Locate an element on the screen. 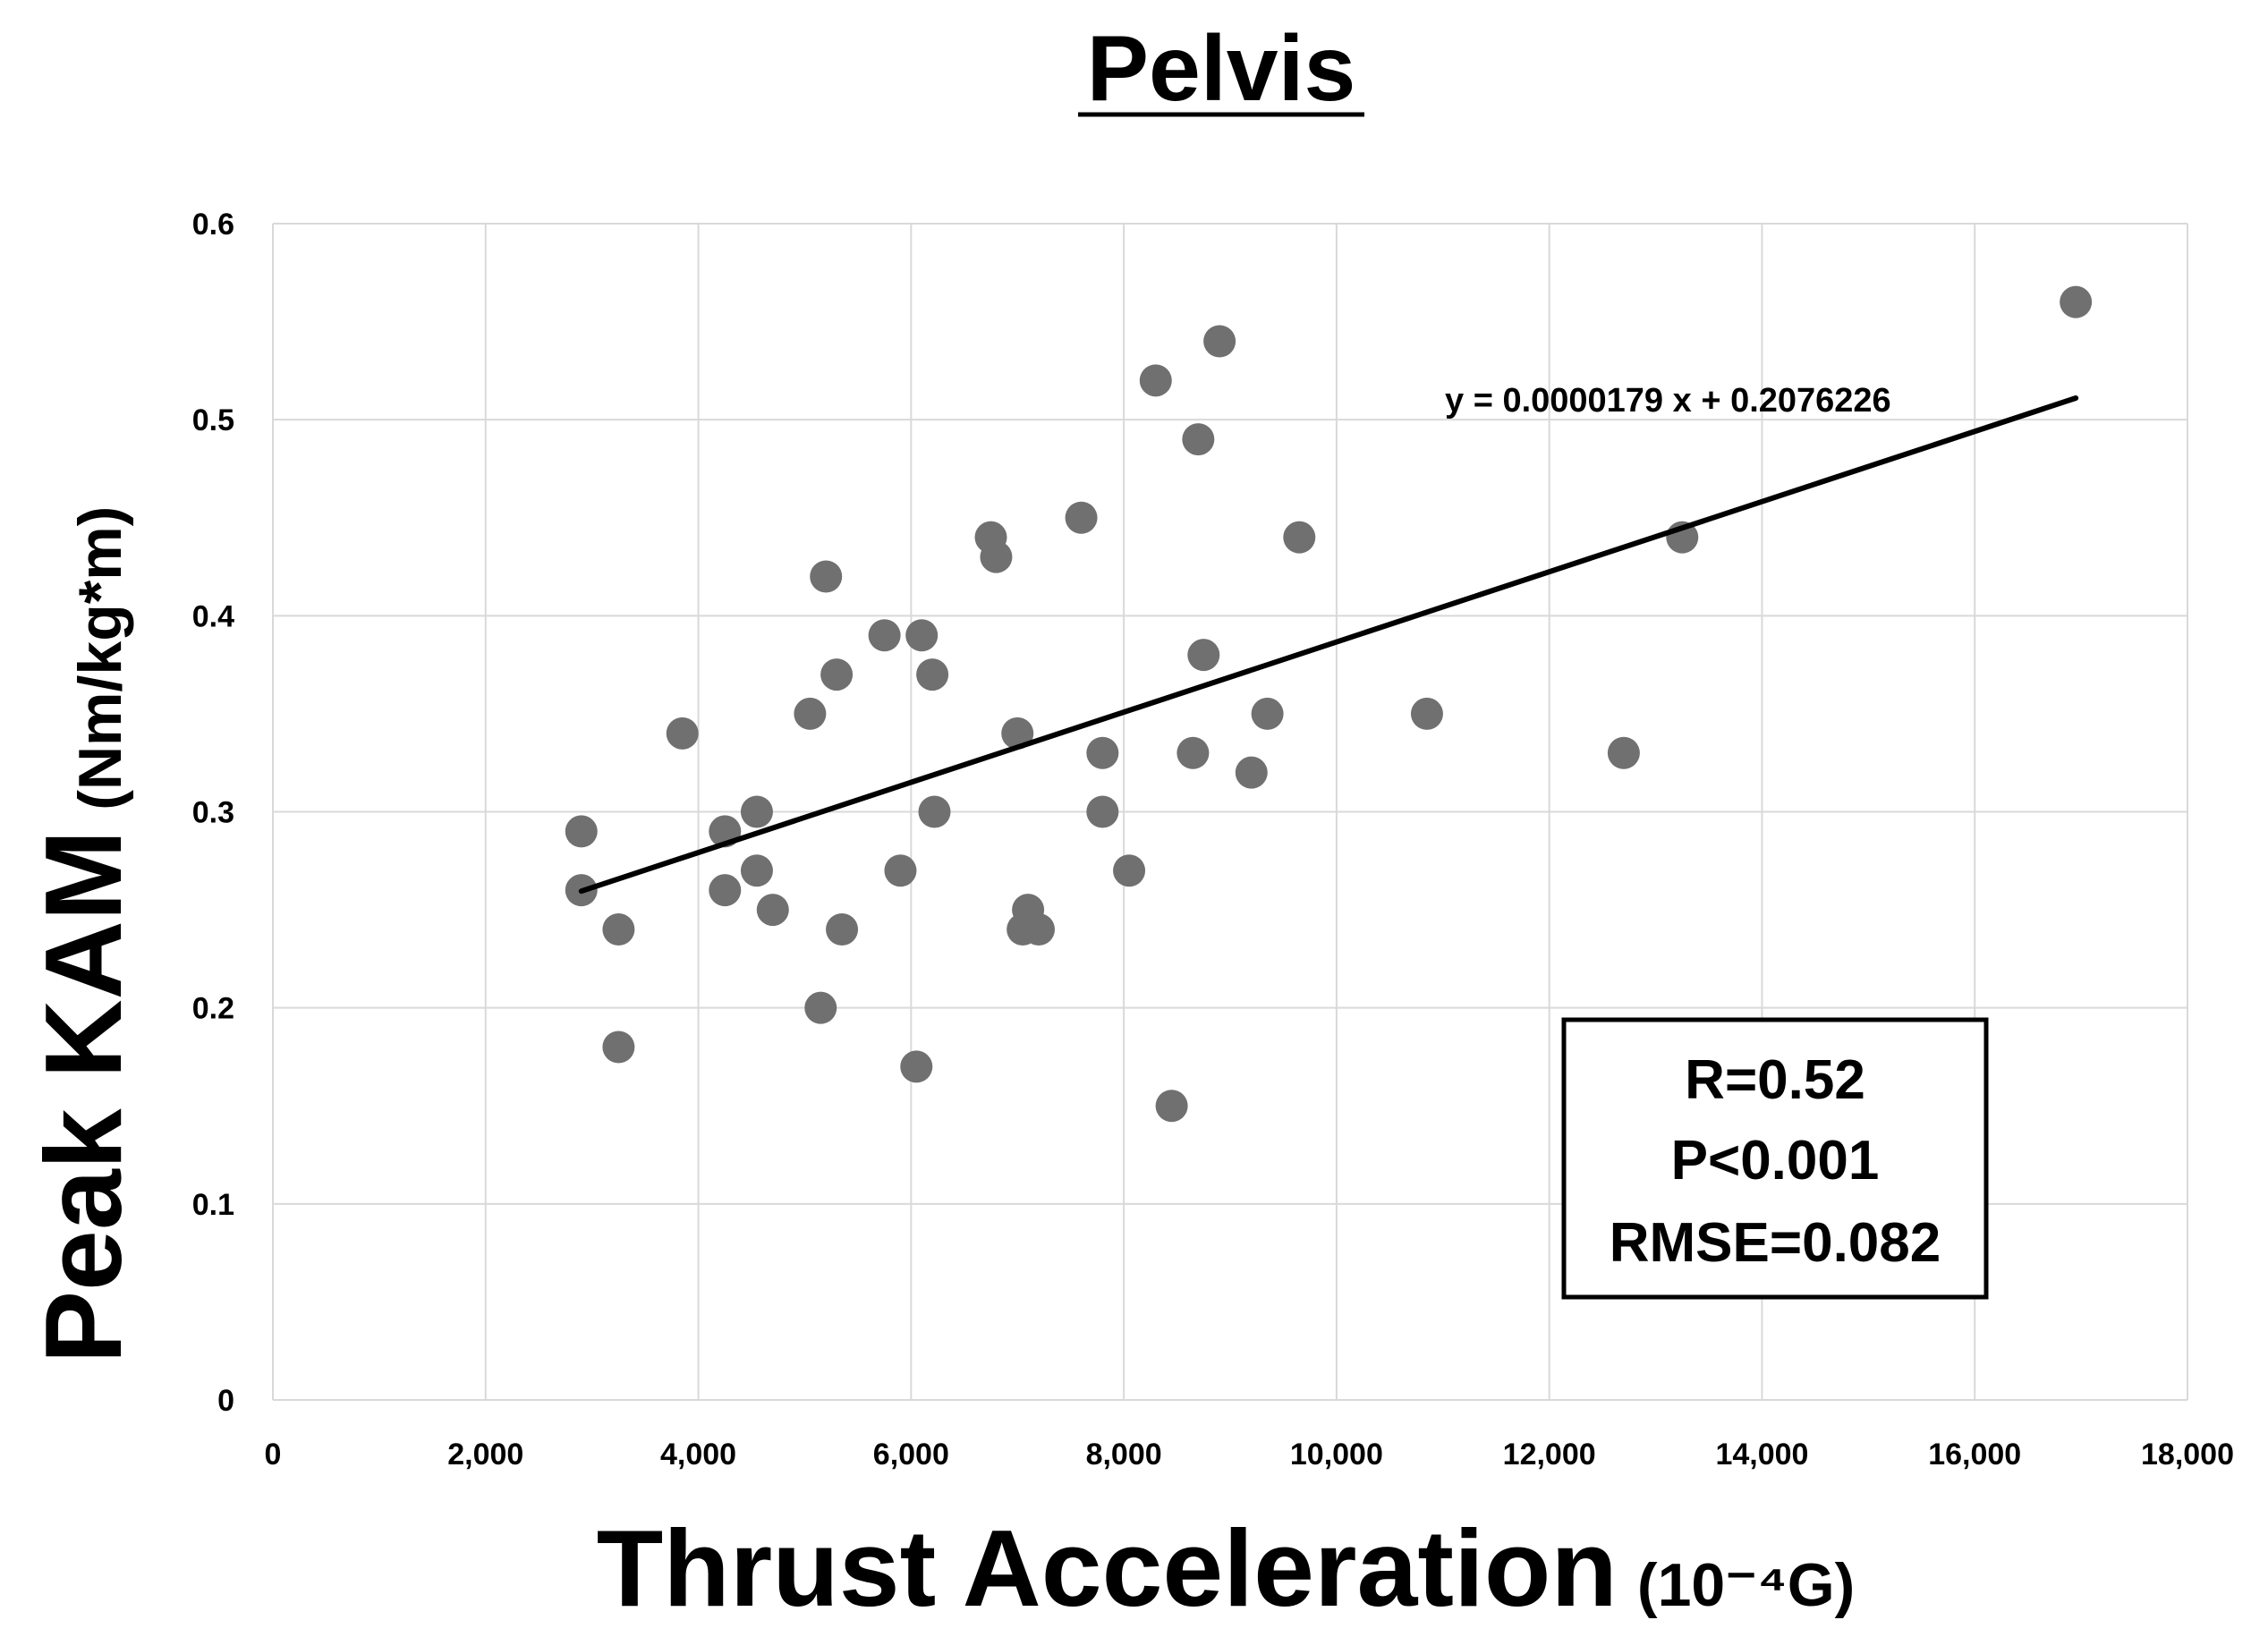 The image size is (2268, 1637). y-tick-labels: 0 0.1 0.2 0.3 0.4 0.5 0.6 is located at coordinates (213, 813).